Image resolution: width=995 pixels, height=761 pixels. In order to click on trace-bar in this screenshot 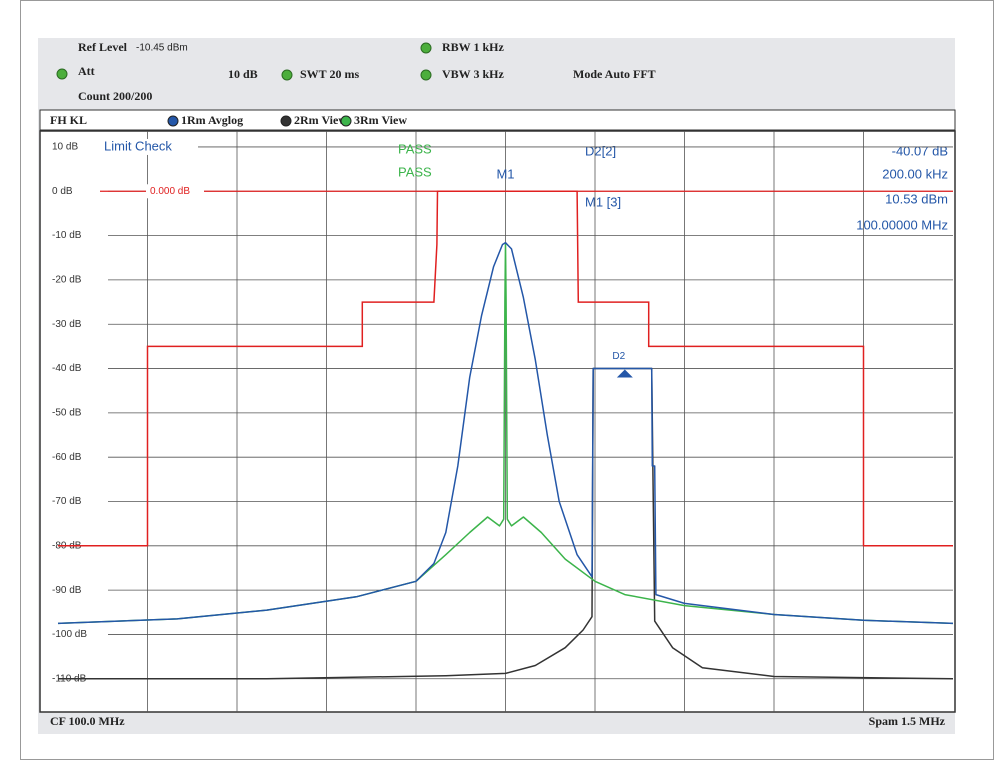, I will do `click(497, 120)`.